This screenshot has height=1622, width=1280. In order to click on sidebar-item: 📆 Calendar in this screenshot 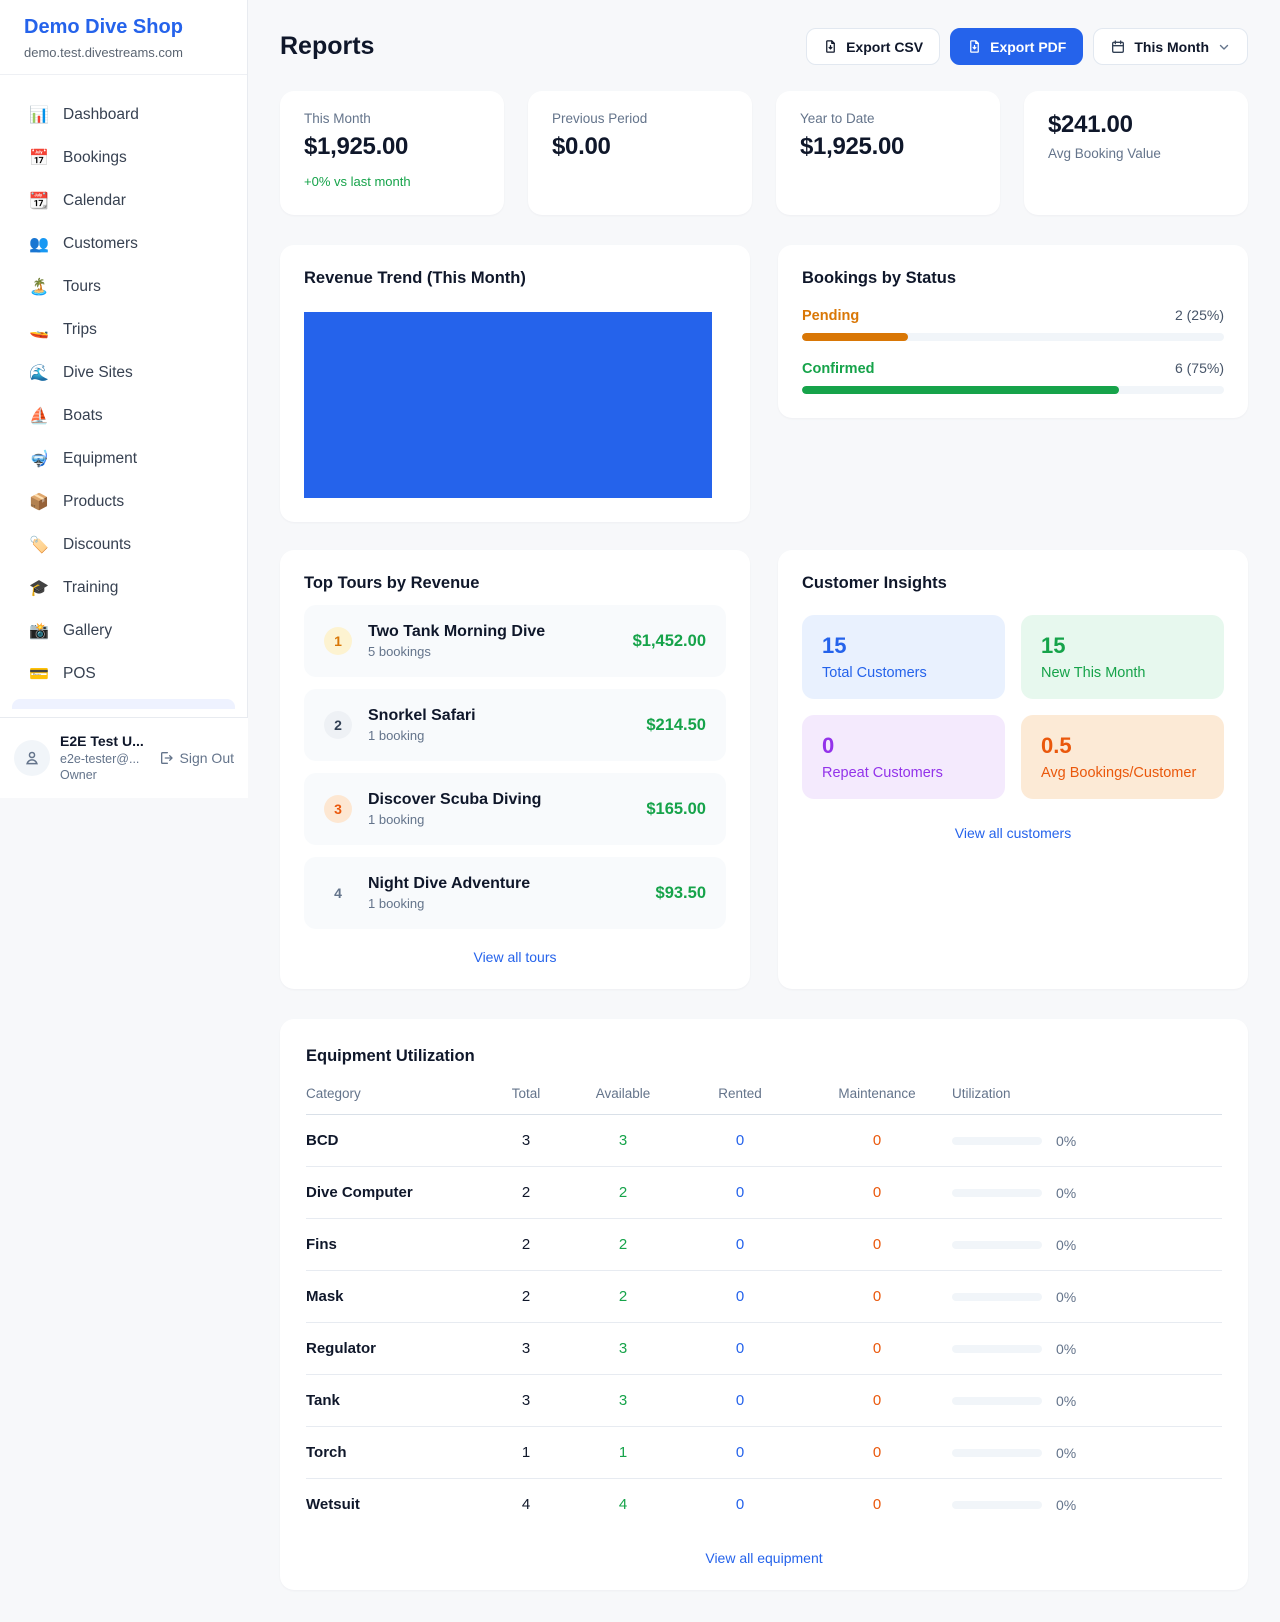, I will do `click(123, 200)`.